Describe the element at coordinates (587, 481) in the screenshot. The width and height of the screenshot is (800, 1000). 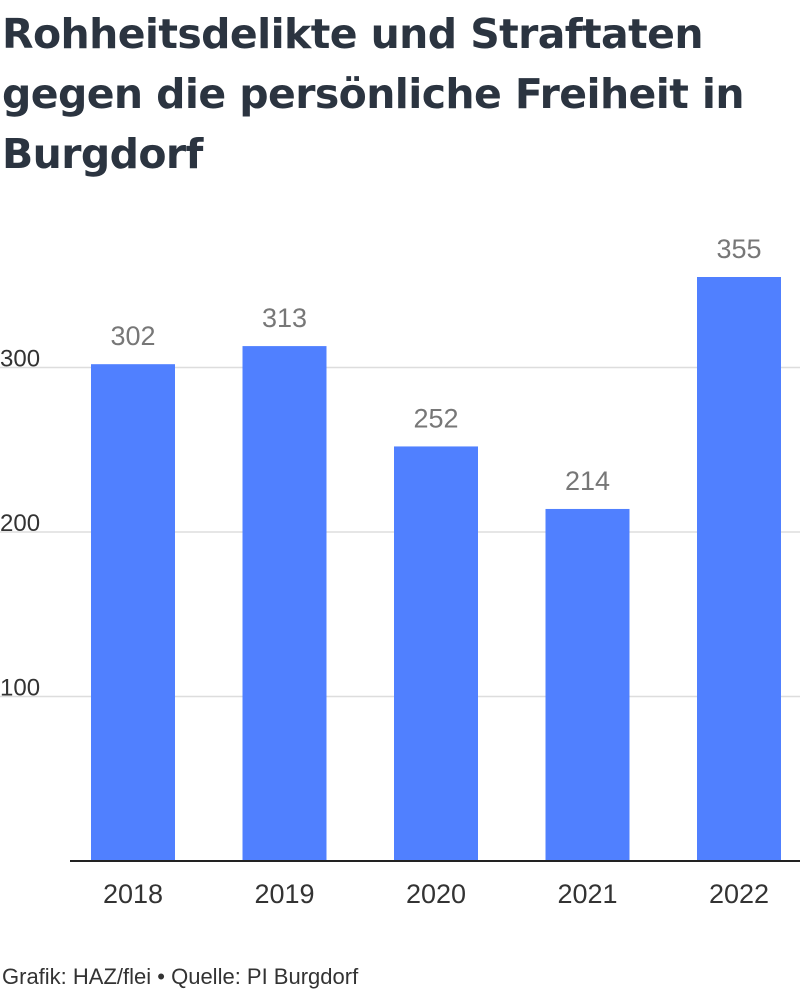
I see `value-label-2021: 214` at that location.